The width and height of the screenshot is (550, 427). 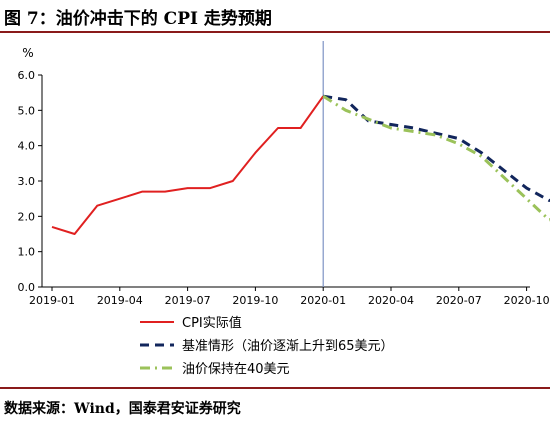 I want to click on legend-label: CPI实际值, so click(x=212, y=323).